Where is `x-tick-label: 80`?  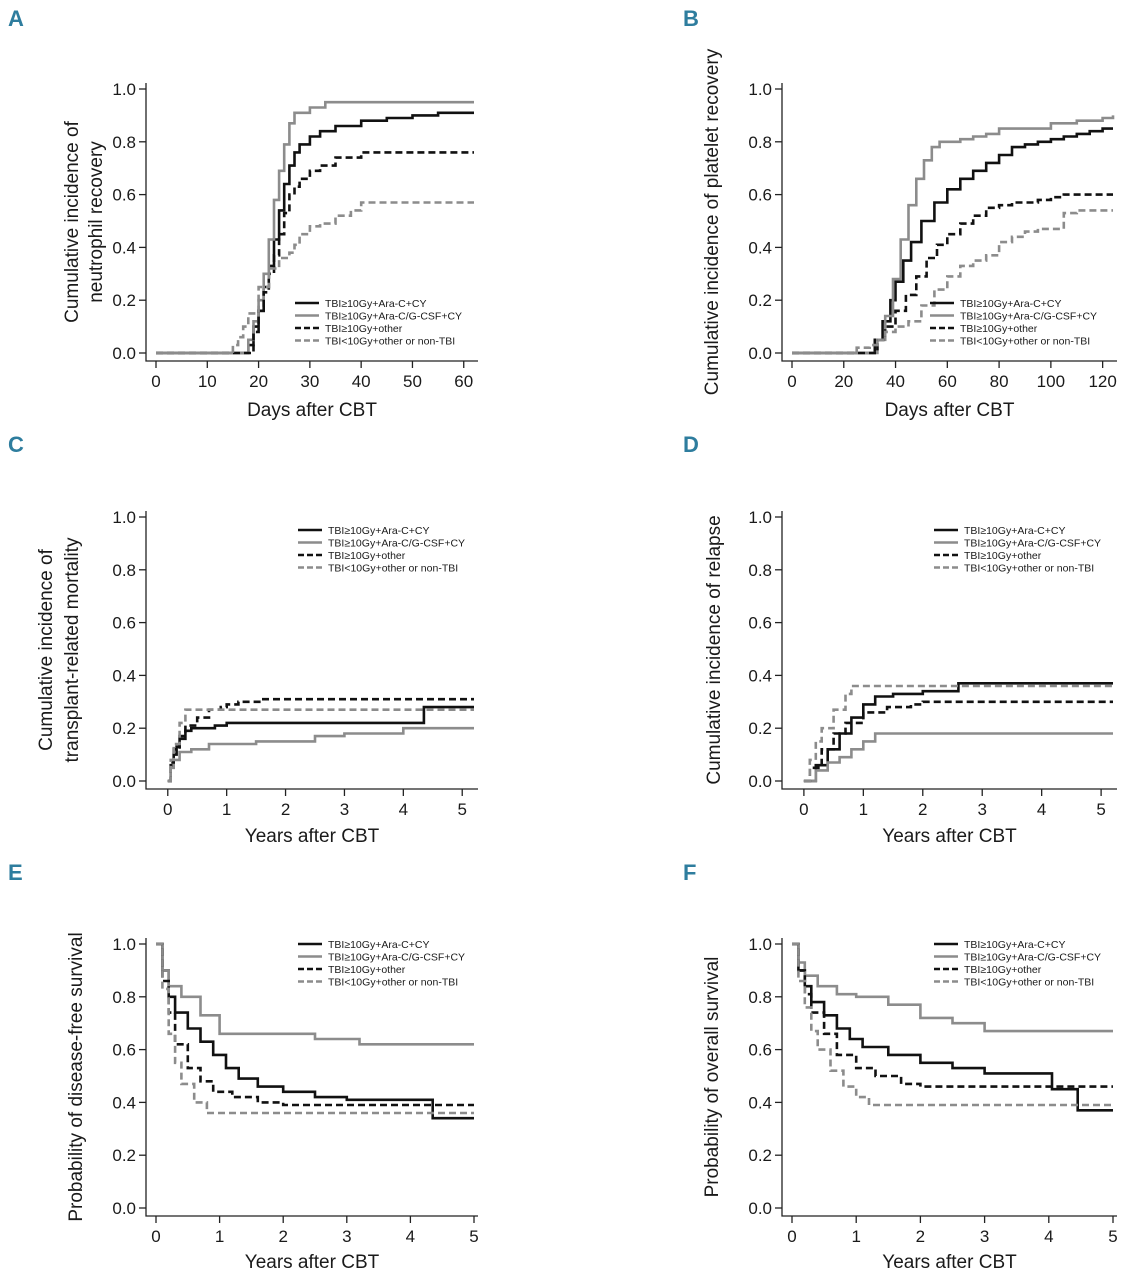 x-tick-label: 80 is located at coordinates (999, 381).